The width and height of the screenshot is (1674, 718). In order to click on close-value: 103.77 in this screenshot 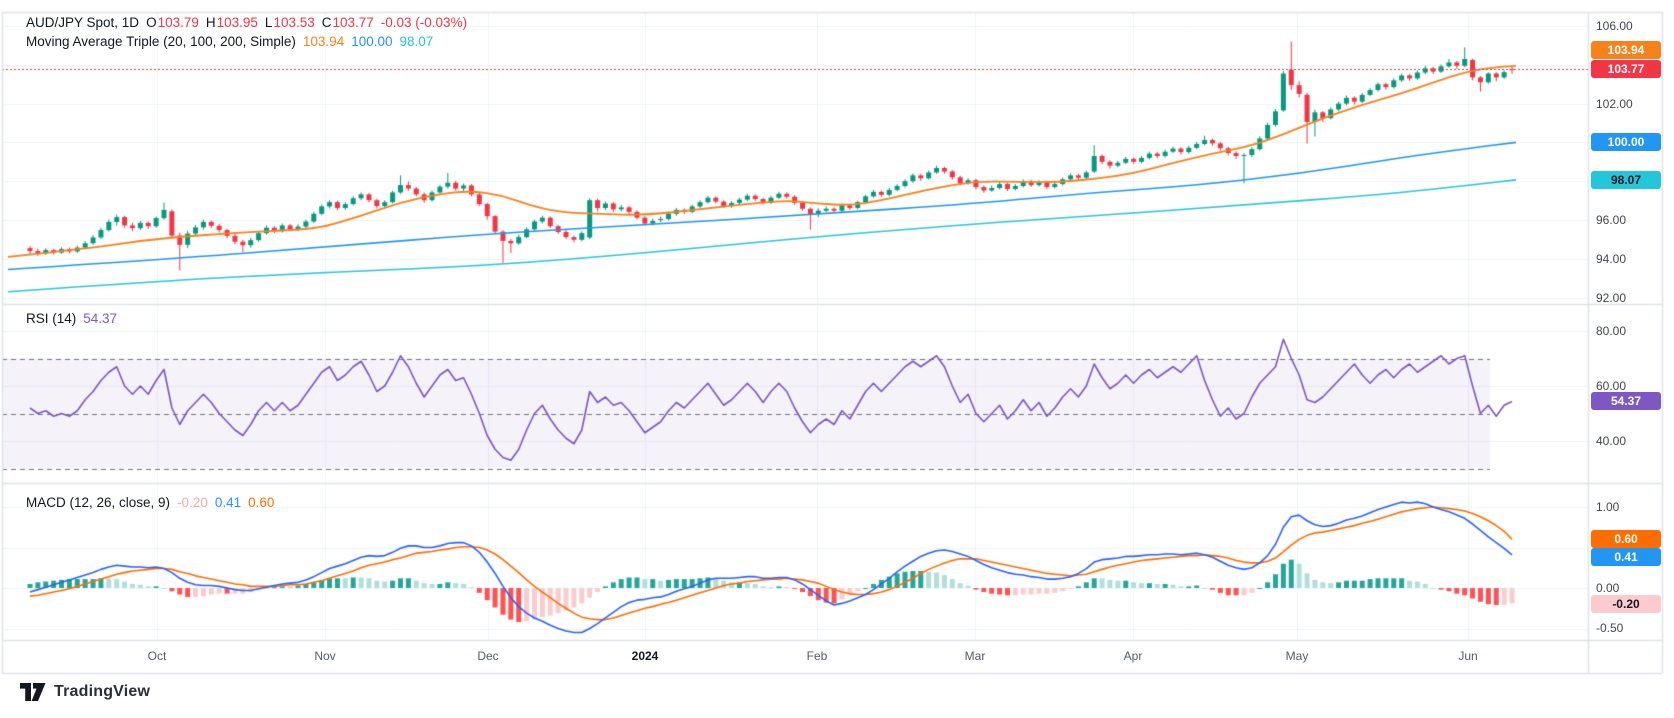, I will do `click(353, 22)`.